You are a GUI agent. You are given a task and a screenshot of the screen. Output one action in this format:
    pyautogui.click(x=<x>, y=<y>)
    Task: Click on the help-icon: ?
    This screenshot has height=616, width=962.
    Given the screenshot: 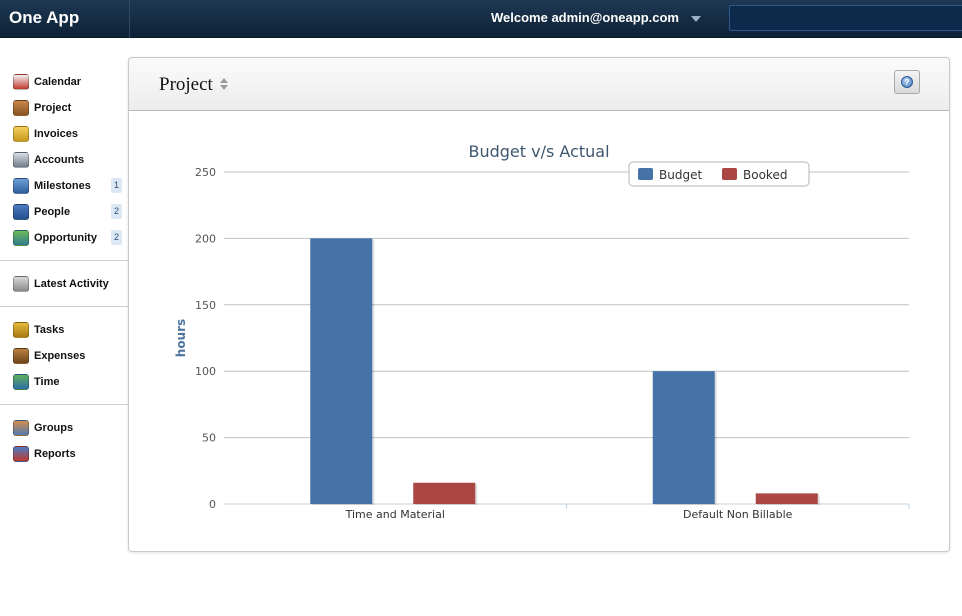 What is the action you would take?
    pyautogui.click(x=907, y=82)
    